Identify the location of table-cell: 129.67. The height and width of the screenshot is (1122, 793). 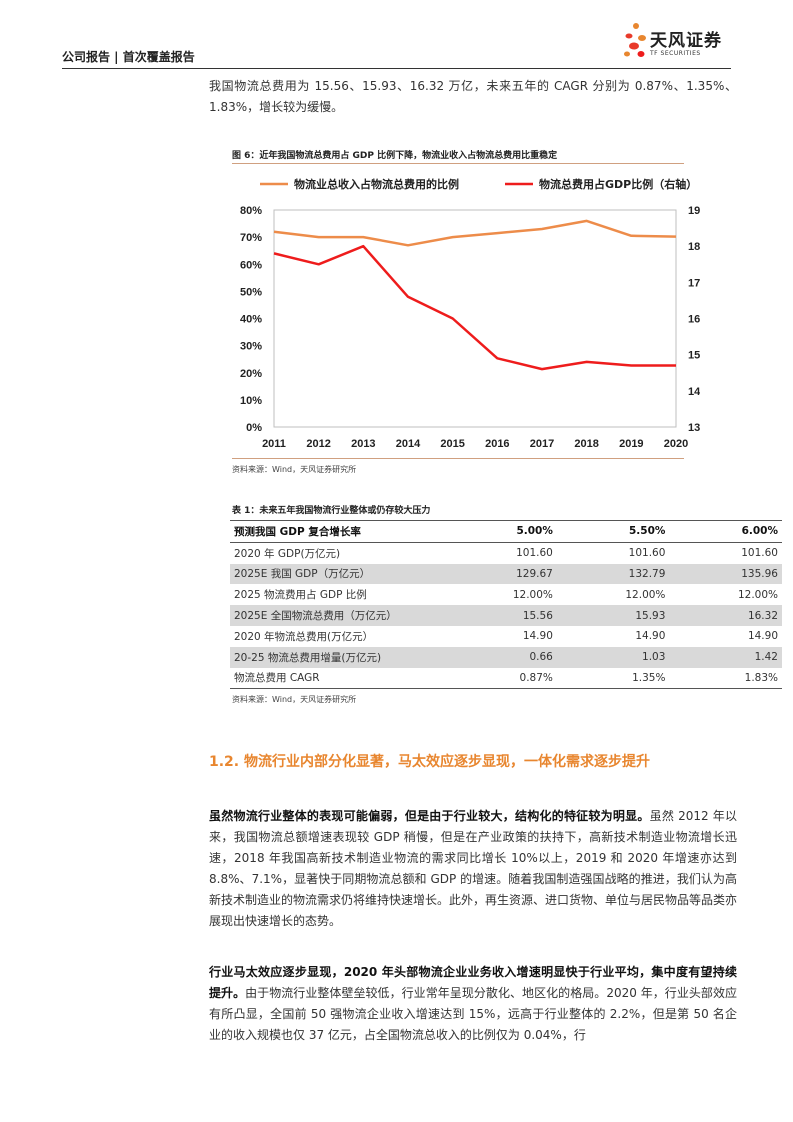
(514, 574).